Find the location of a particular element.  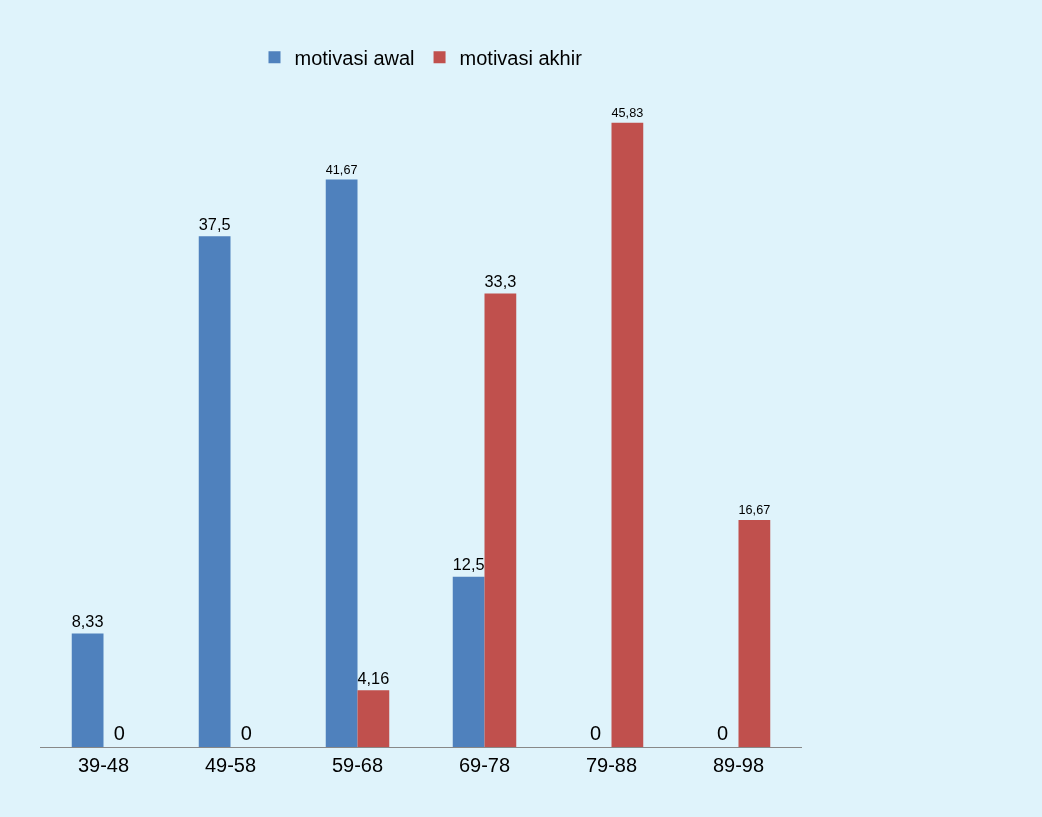

data-label: 16,67 is located at coordinates (754, 510).